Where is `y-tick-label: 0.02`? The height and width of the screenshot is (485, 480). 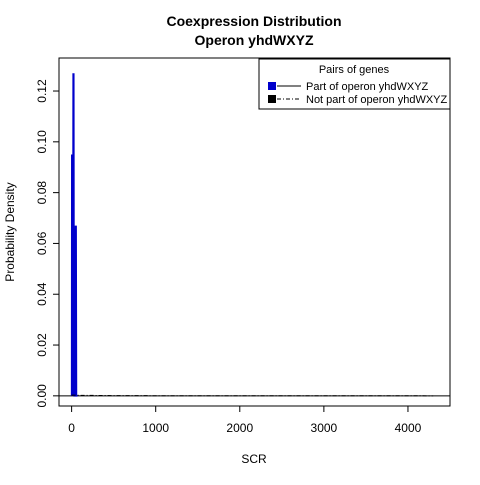
y-tick-label: 0.02 is located at coordinates (42, 345).